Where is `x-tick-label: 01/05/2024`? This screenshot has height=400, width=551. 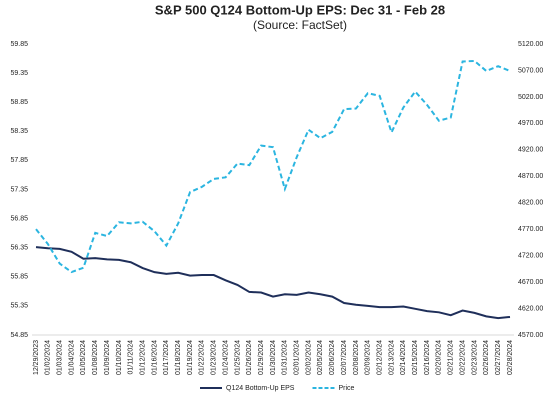
x-tick-label: 01/05/2024 is located at coordinates (83, 357).